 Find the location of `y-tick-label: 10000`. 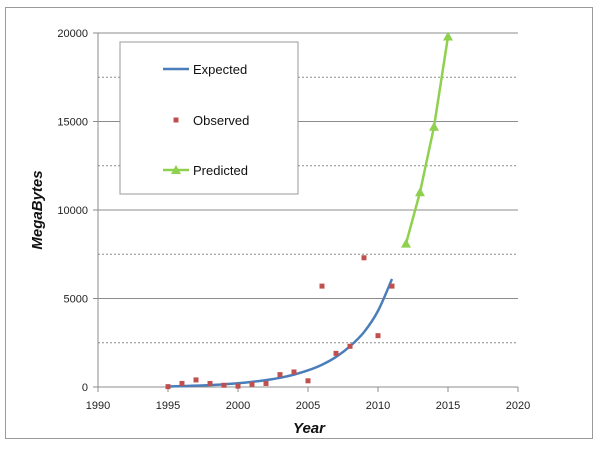

y-tick-label: 10000 is located at coordinates (72, 211).